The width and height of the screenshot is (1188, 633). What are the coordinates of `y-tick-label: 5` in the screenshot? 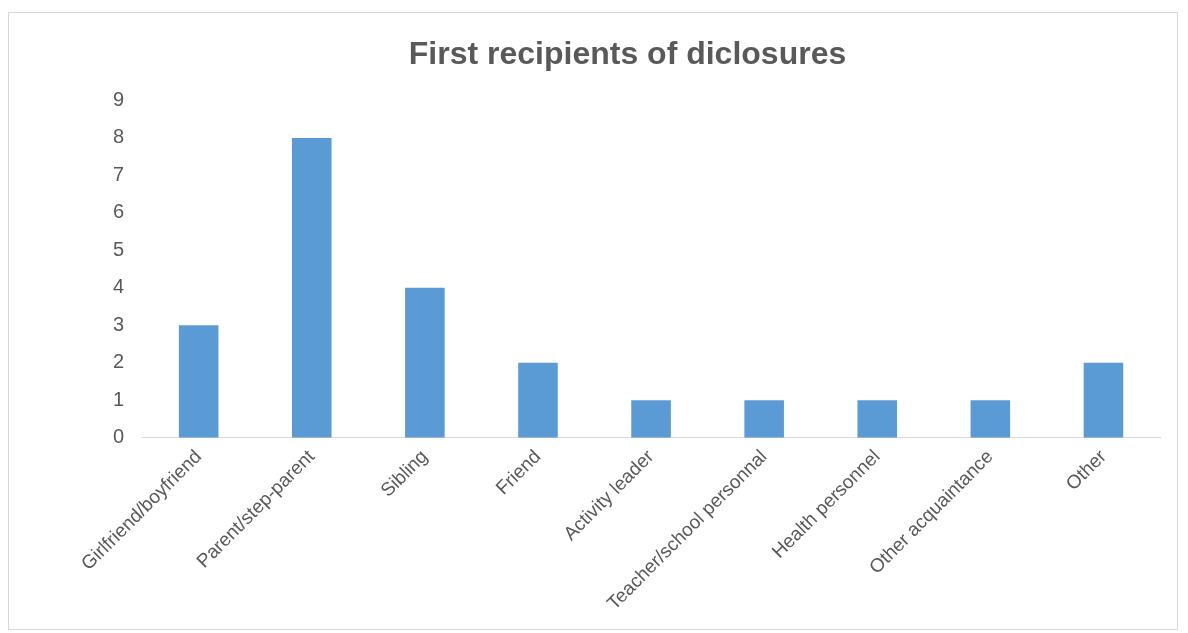 It's located at (119, 248).